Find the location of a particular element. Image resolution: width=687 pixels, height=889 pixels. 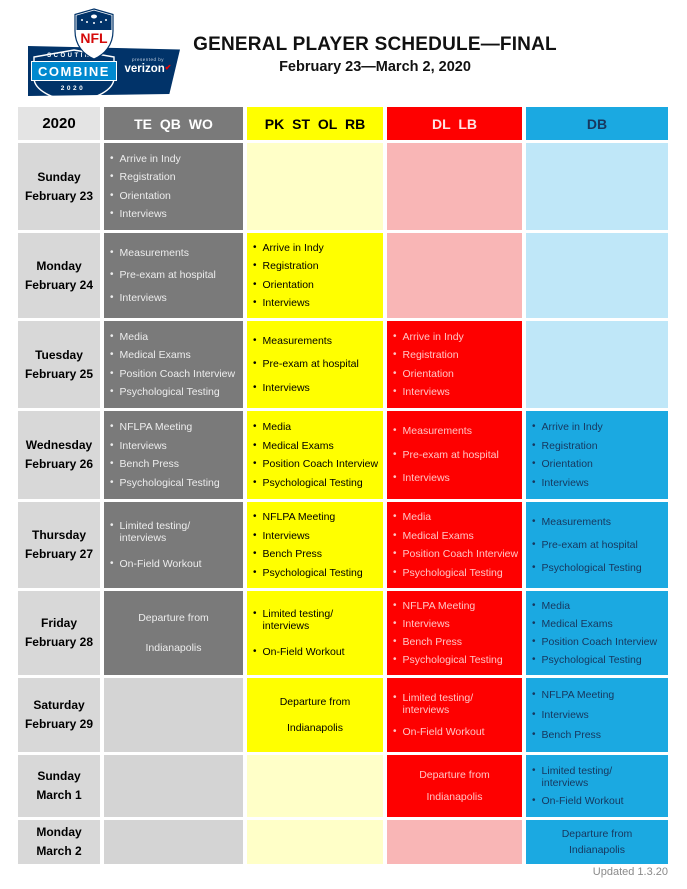

schedule-item-text: Limited testing/ interviews is located at coordinates (155, 531).